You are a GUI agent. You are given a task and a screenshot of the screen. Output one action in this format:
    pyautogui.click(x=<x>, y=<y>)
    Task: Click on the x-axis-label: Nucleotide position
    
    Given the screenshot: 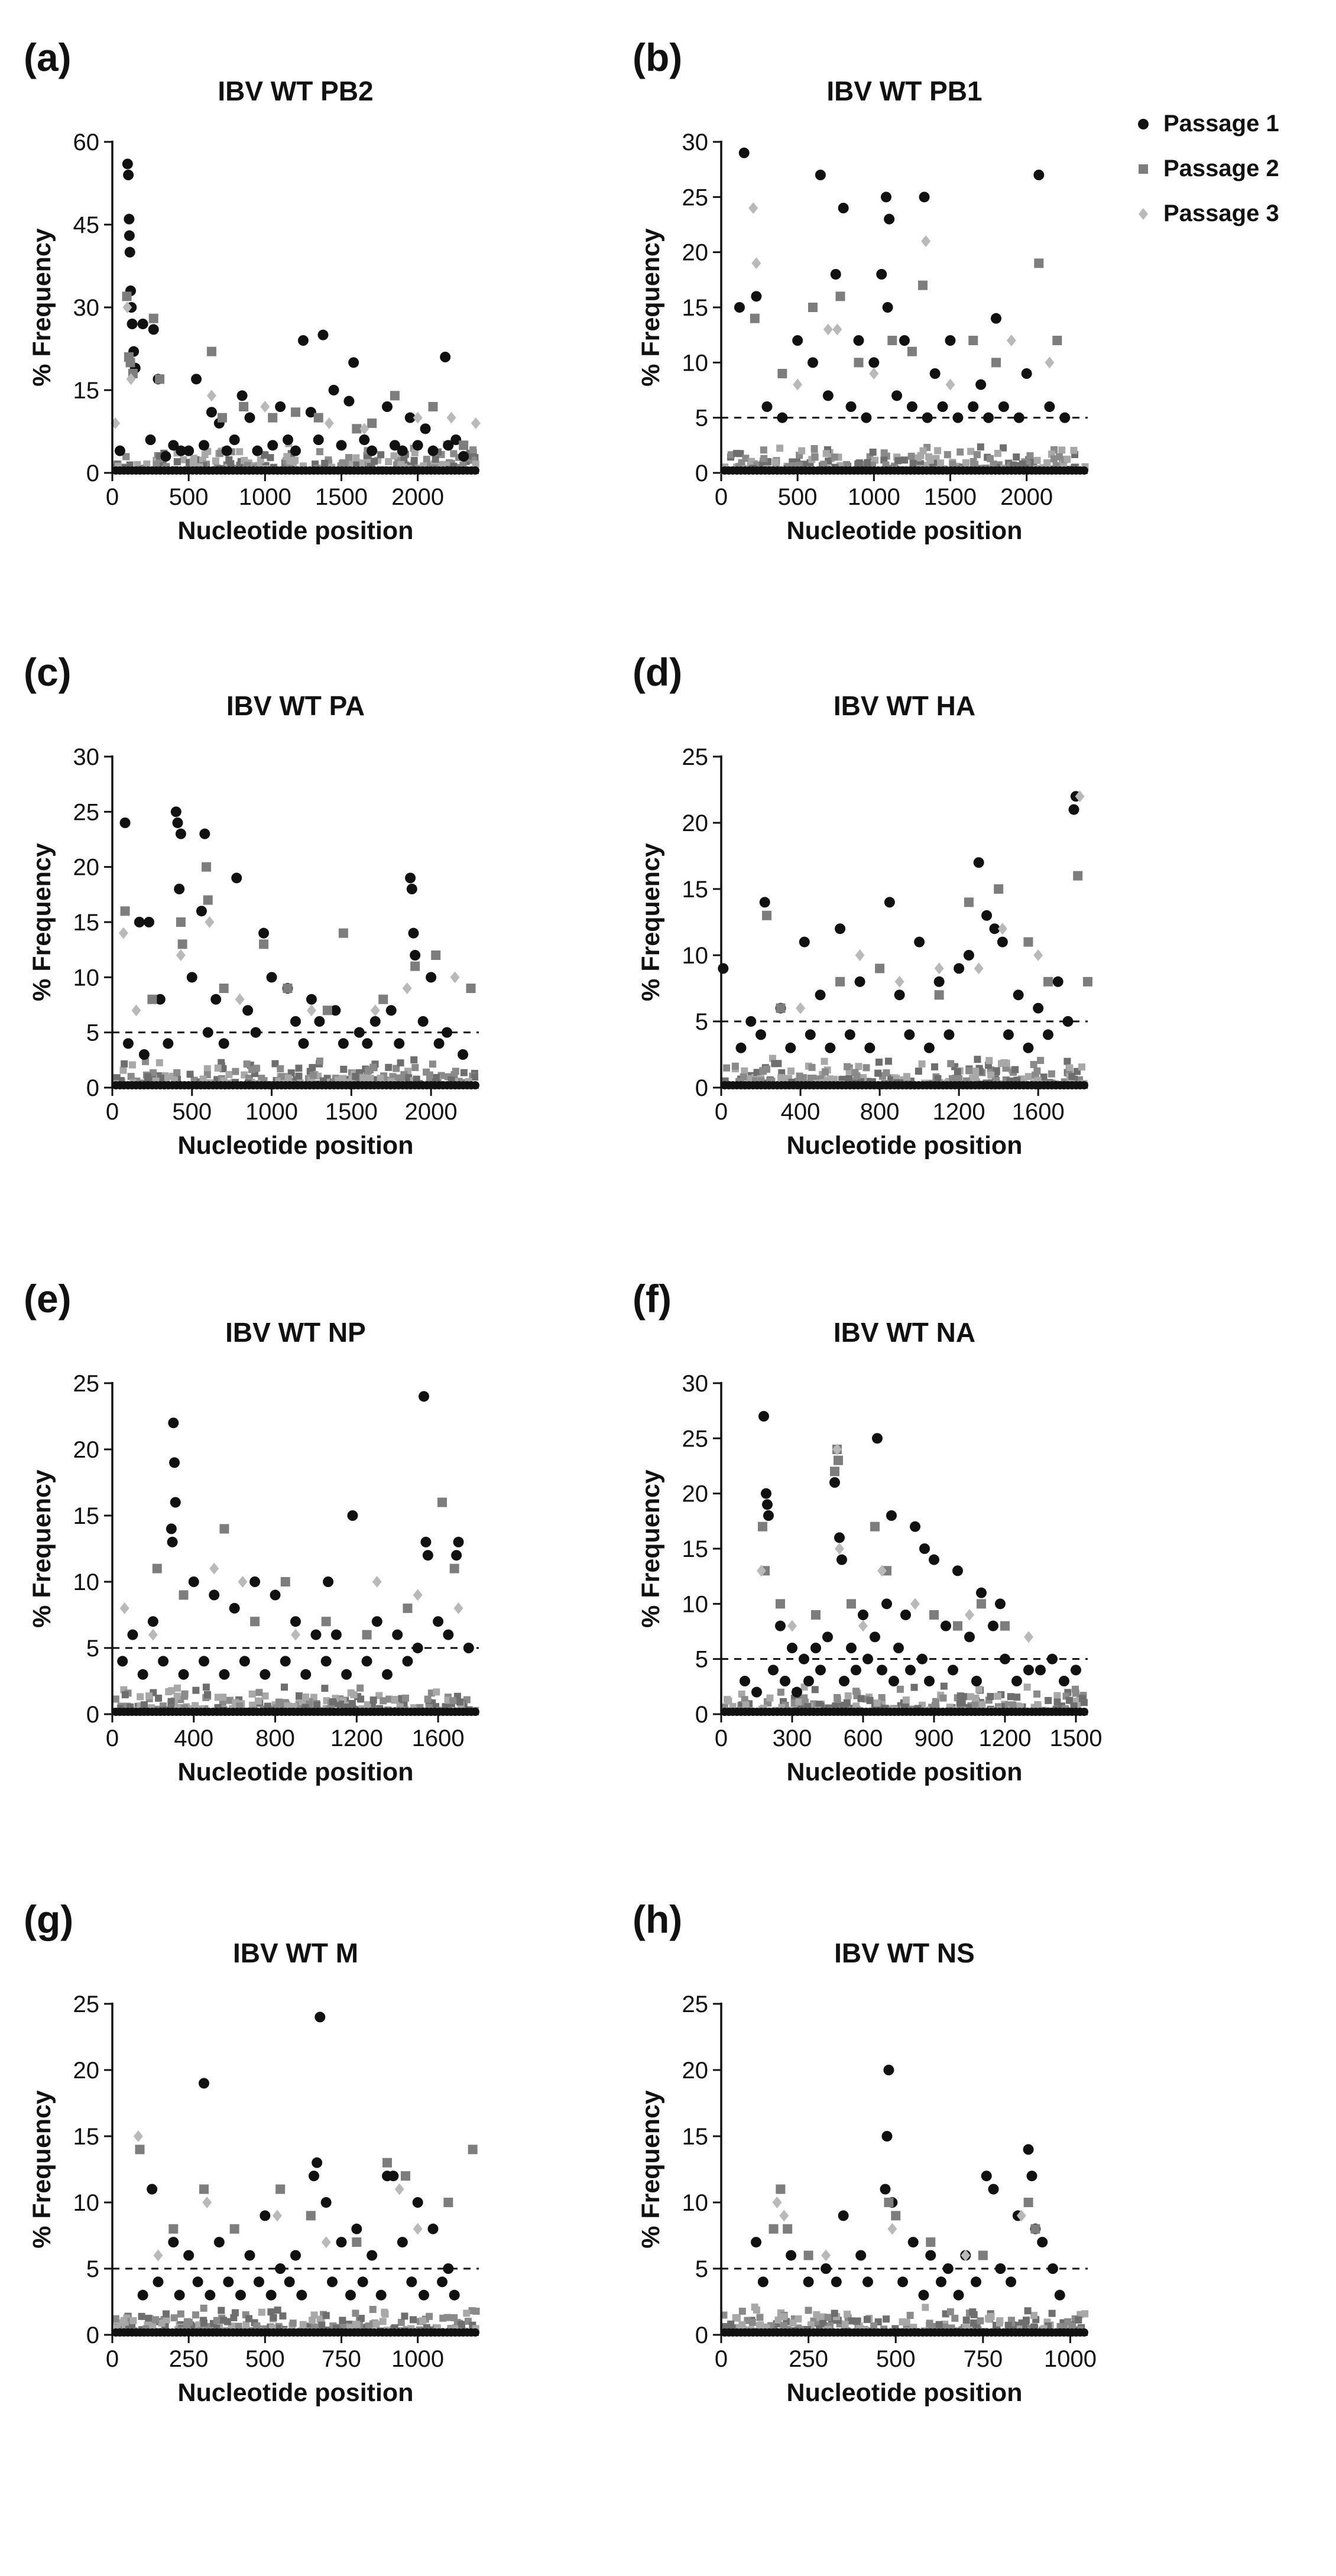 What is the action you would take?
    pyautogui.click(x=296, y=1145)
    